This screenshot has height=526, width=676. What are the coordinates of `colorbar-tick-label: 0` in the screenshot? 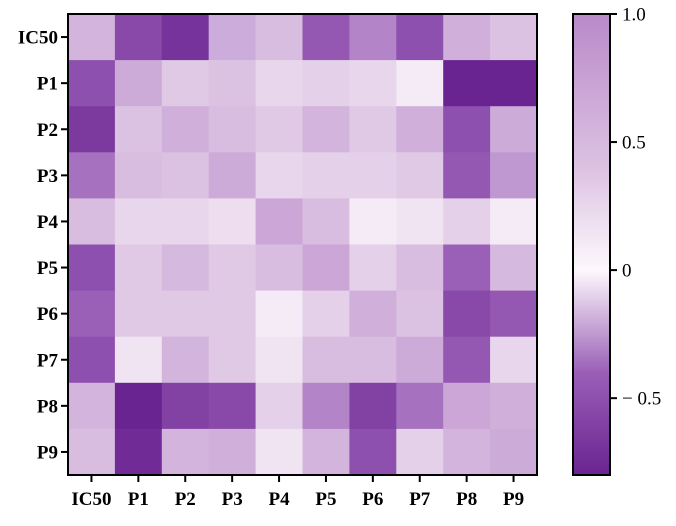 It's located at (627, 271).